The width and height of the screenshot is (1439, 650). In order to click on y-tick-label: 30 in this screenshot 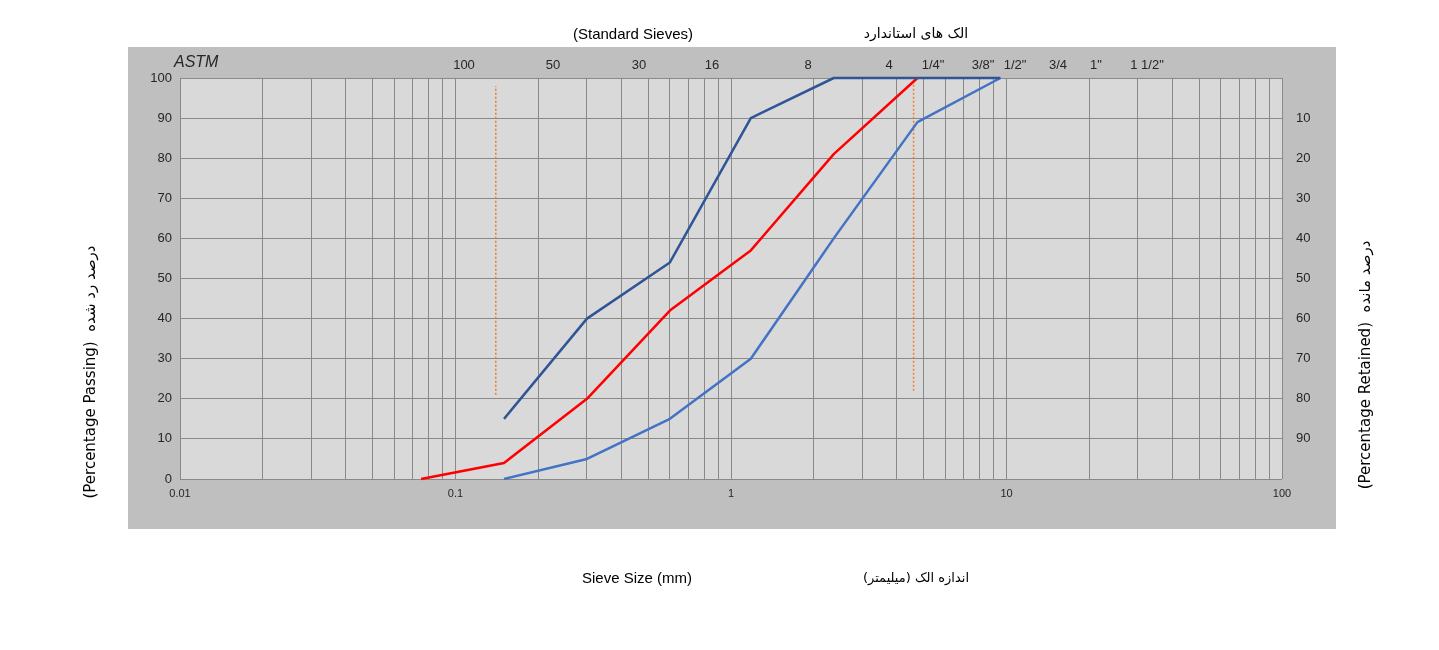, I will do `click(164, 358)`.